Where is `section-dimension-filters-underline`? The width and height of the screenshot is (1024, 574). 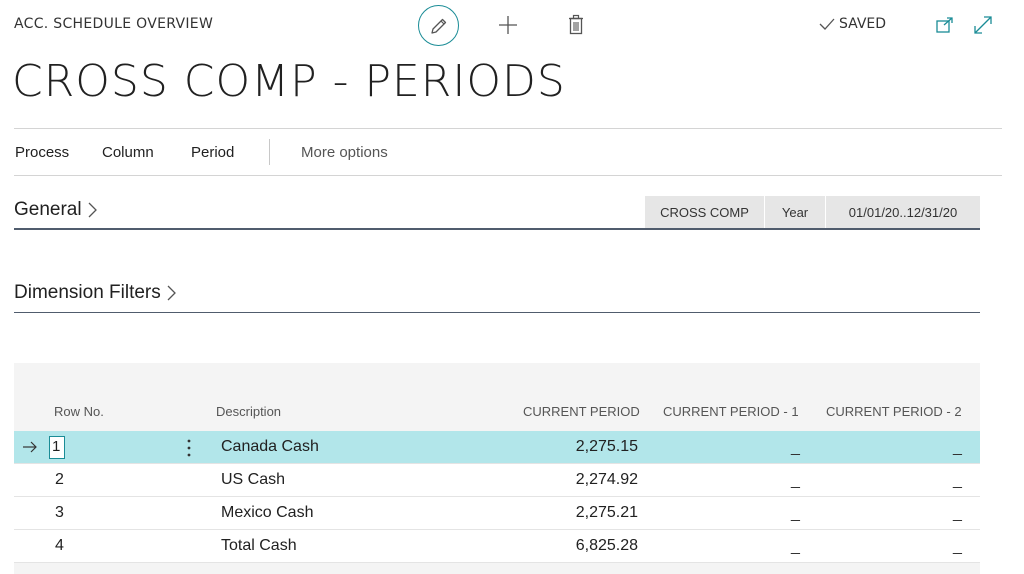 section-dimension-filters-underline is located at coordinates (497, 312).